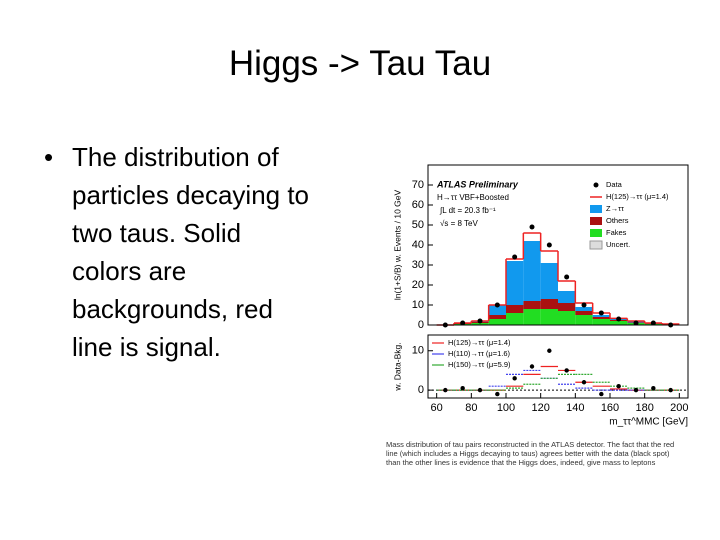  Describe the element at coordinates (479, 353) in the screenshot. I see `legend-label: H(110)→ττ (μ=1.6)` at that location.